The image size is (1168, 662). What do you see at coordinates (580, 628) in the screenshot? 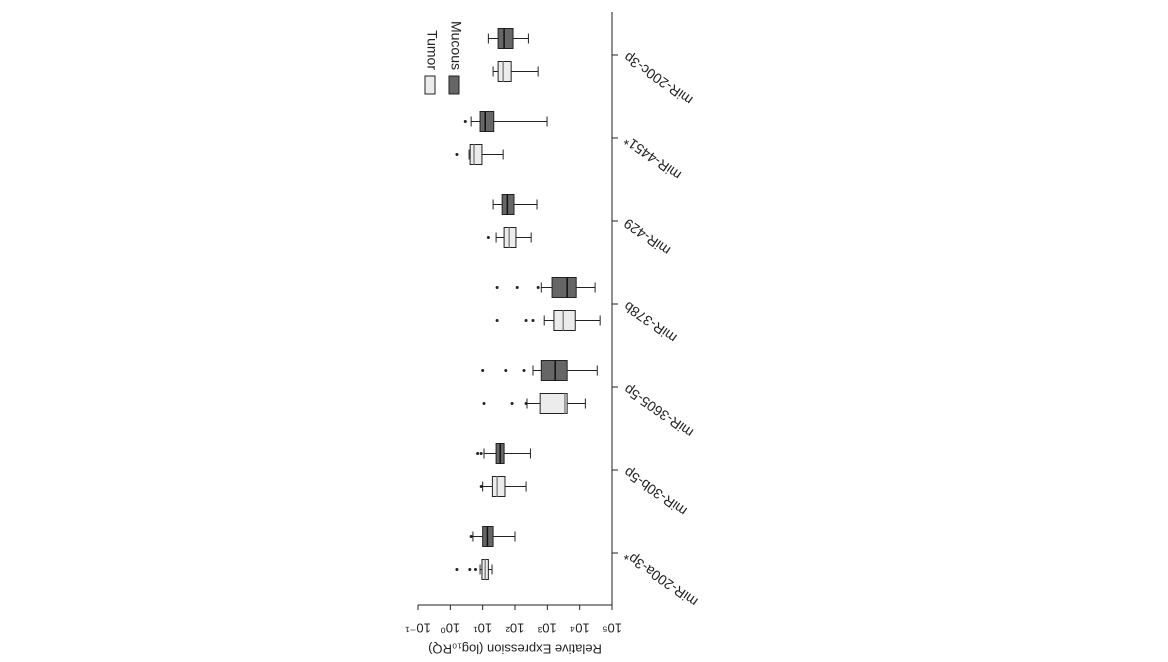
I see `x-tick-label: 10⁴` at bounding box center [580, 628].